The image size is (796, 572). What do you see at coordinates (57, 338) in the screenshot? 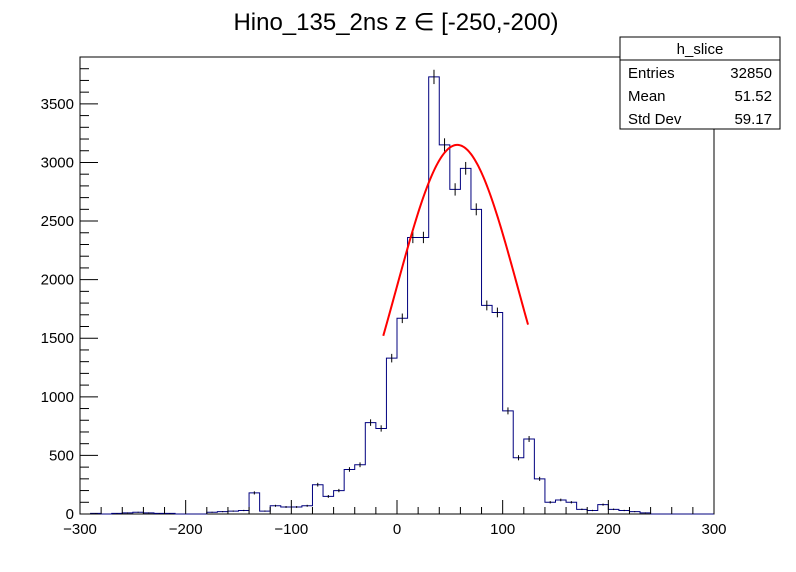
I see `y-tick-label: 1500` at bounding box center [57, 338].